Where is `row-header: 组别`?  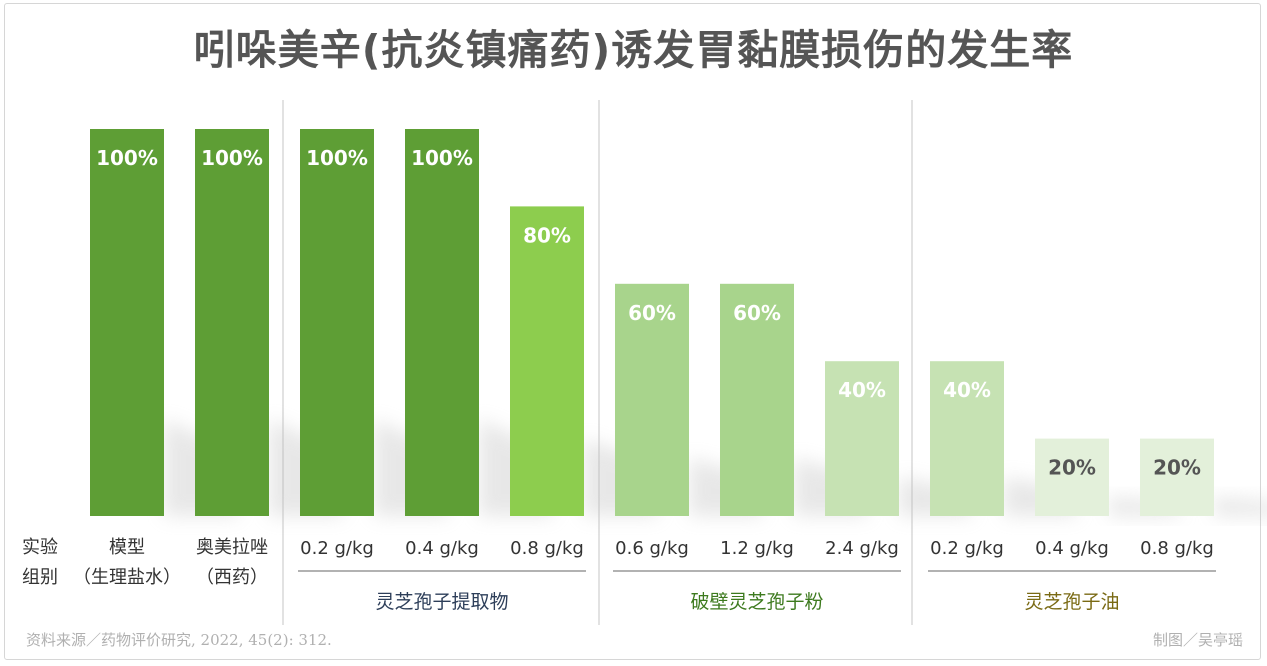
row-header: 组别 is located at coordinates (40, 577).